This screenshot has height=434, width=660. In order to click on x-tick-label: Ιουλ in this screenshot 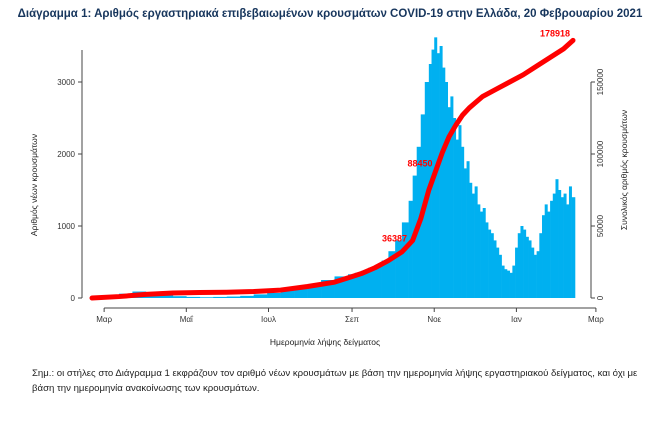, I will do `click(268, 319)`.